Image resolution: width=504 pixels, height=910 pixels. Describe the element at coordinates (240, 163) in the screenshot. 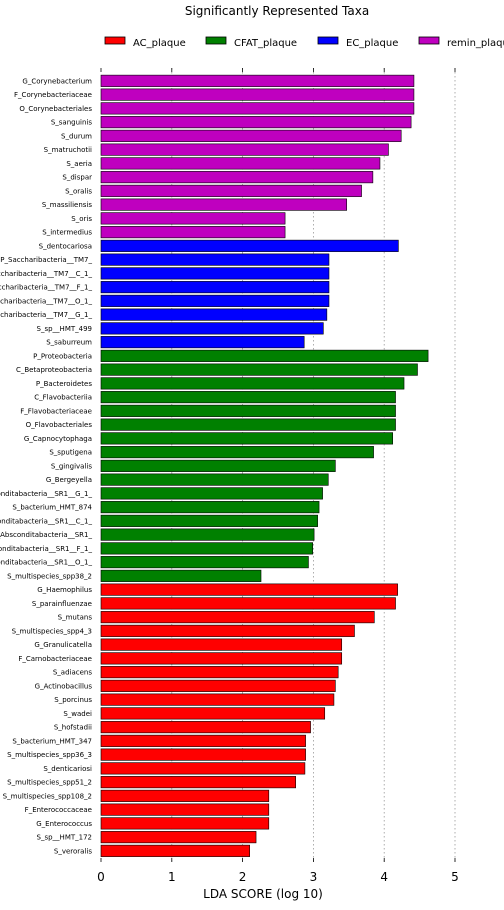

I see `bar-S_aeria` at that location.